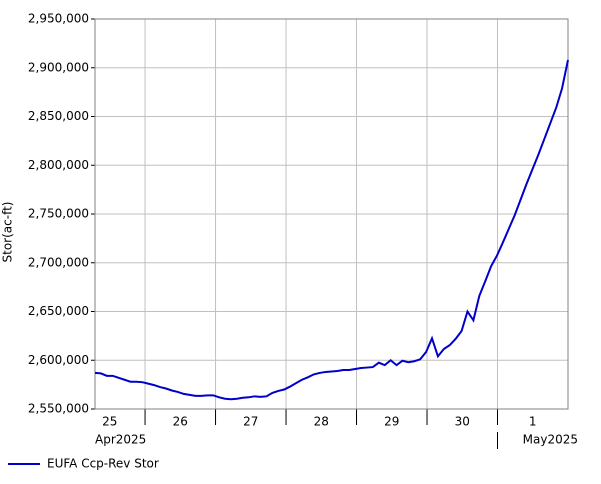 This screenshot has height=484, width=601. Describe the element at coordinates (58, 409) in the screenshot. I see `y-tick-label: 2,550,000` at that location.